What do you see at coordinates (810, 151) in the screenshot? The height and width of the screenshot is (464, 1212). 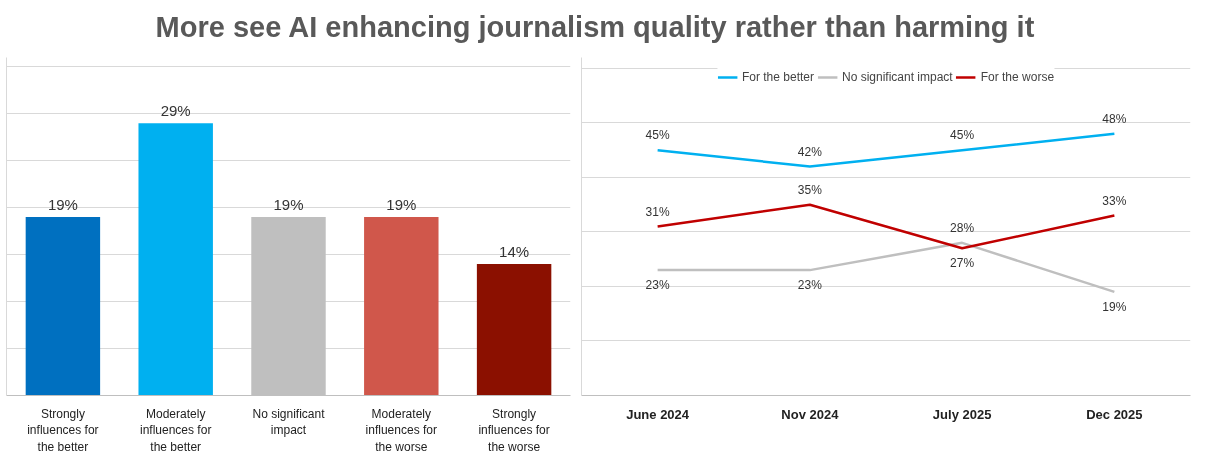 I see `data-label: 42%` at bounding box center [810, 151].